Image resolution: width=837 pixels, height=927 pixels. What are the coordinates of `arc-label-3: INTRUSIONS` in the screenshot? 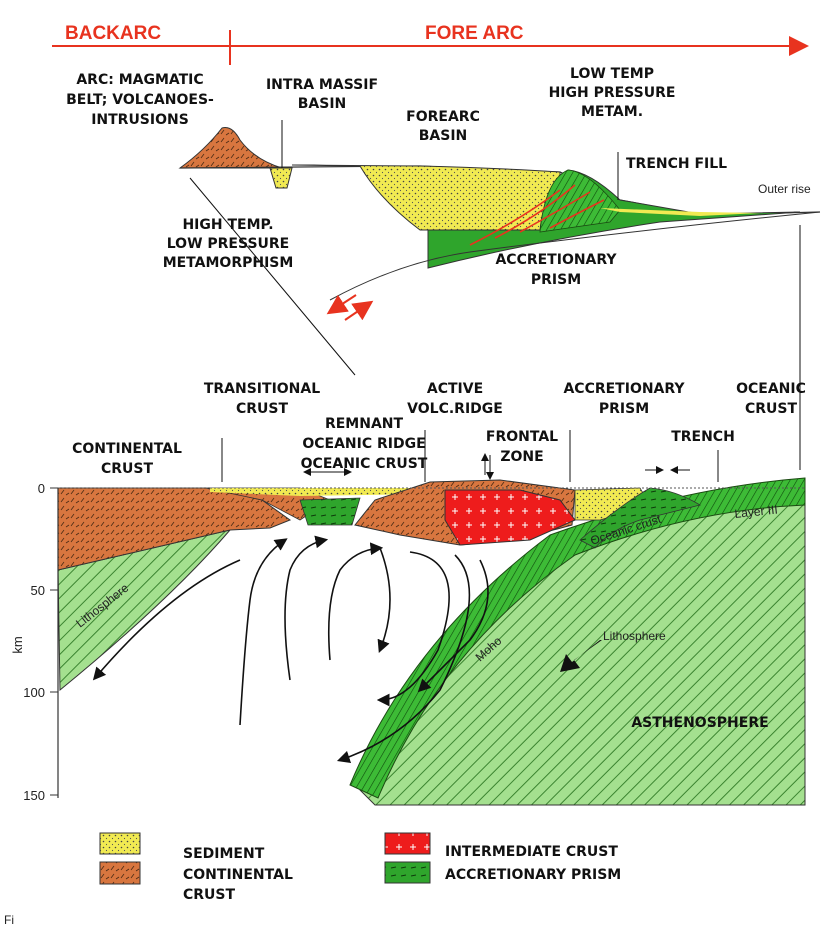 It's located at (140, 120).